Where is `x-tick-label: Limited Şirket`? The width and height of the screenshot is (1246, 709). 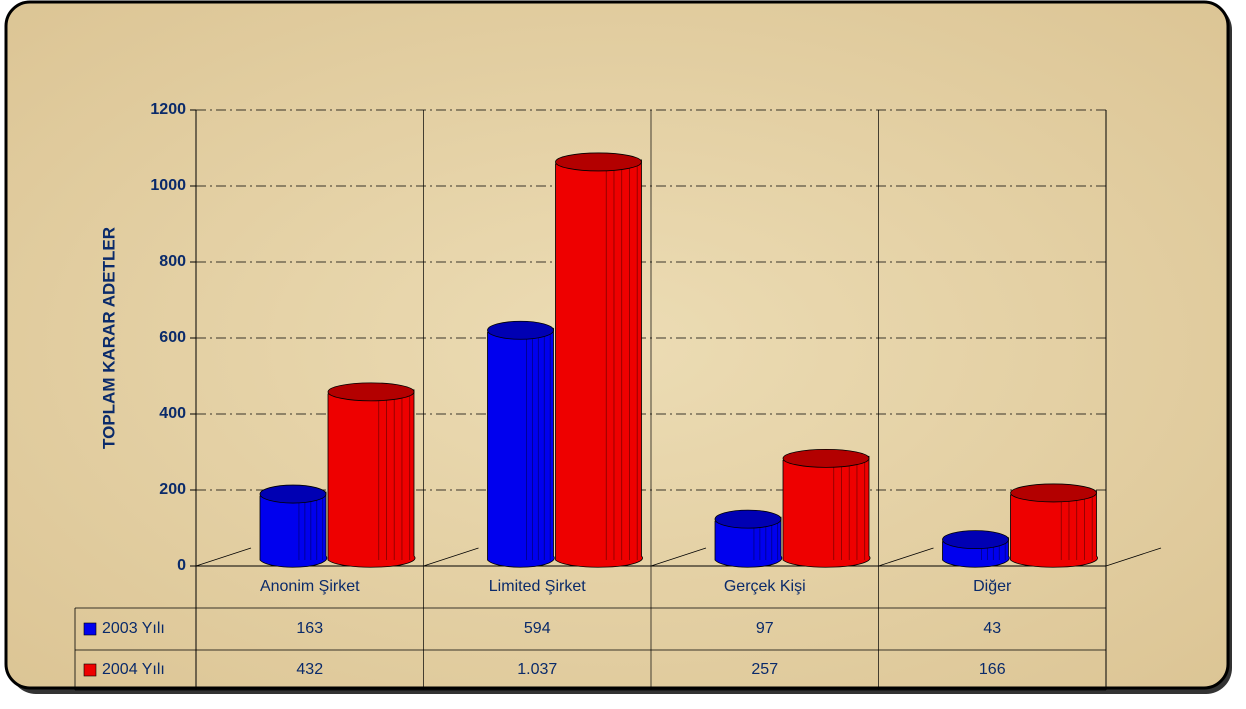
x-tick-label: Limited Şirket is located at coordinates (537, 586).